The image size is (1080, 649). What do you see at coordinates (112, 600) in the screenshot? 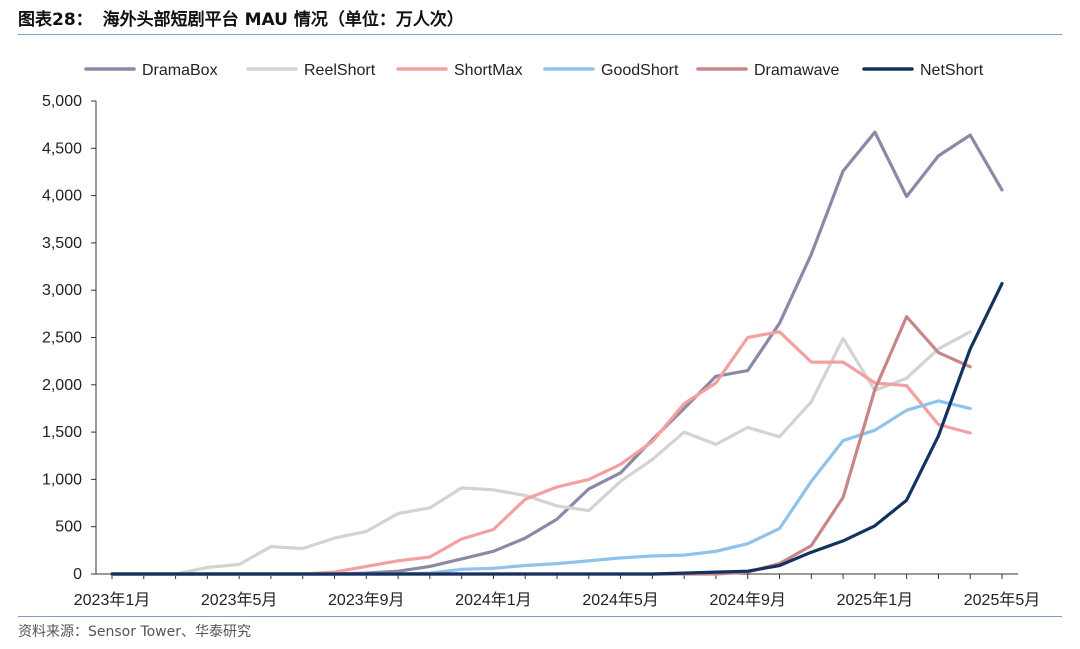
I see `x-tick-label: 2023年1月` at bounding box center [112, 600].